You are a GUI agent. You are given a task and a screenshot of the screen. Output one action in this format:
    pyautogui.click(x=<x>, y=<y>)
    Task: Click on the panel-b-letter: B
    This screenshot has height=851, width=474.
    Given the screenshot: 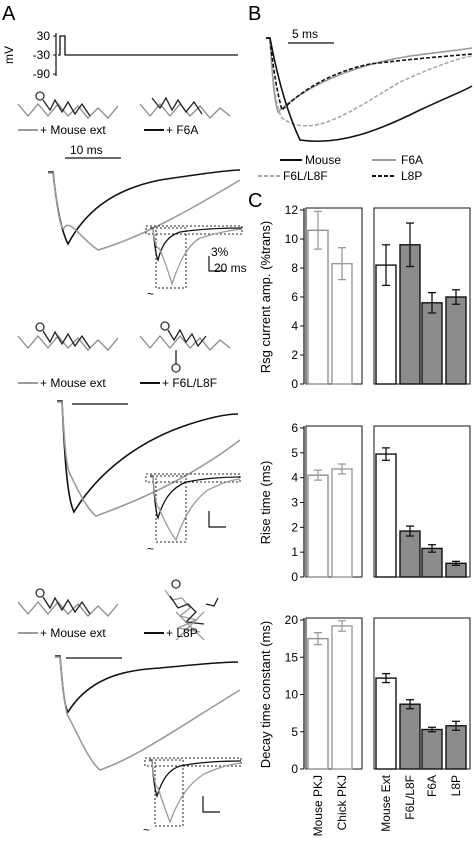 What is the action you would take?
    pyautogui.click(x=254, y=14)
    